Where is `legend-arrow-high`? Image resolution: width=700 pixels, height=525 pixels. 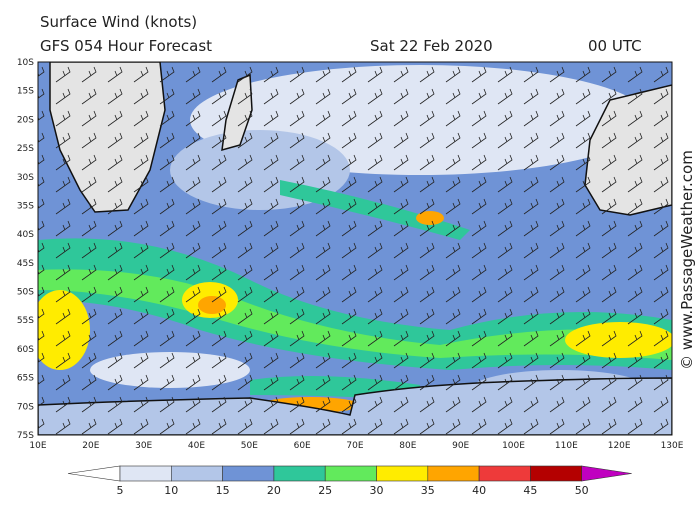 legend-arrow-high is located at coordinates (606, 473).